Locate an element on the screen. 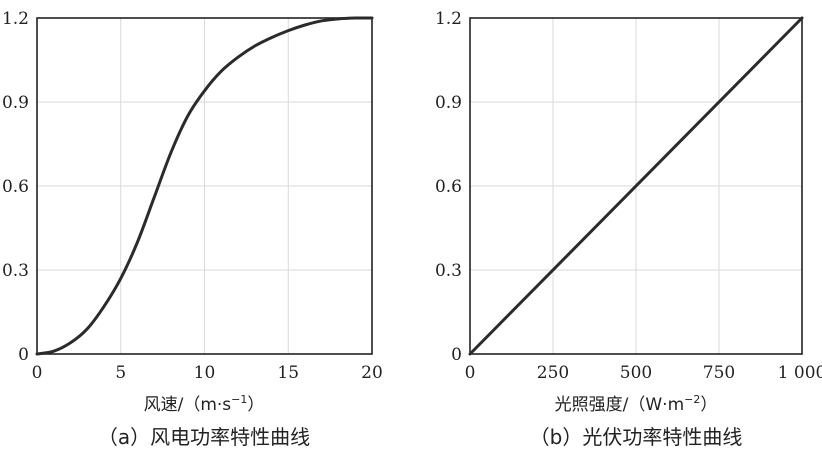 The width and height of the screenshot is (822, 453). x-tick-label: 750 is located at coordinates (719, 373).